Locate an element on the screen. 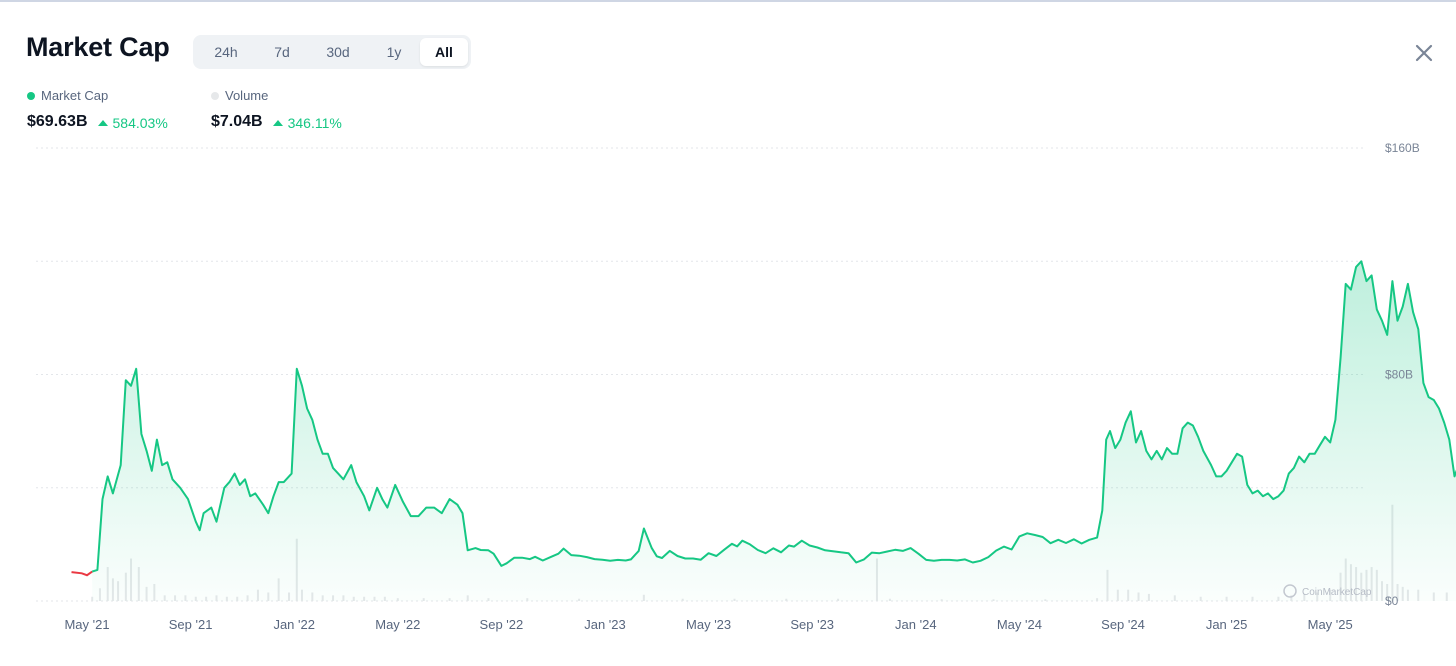  x-tick-label: Jan '25 is located at coordinates (1227, 624).